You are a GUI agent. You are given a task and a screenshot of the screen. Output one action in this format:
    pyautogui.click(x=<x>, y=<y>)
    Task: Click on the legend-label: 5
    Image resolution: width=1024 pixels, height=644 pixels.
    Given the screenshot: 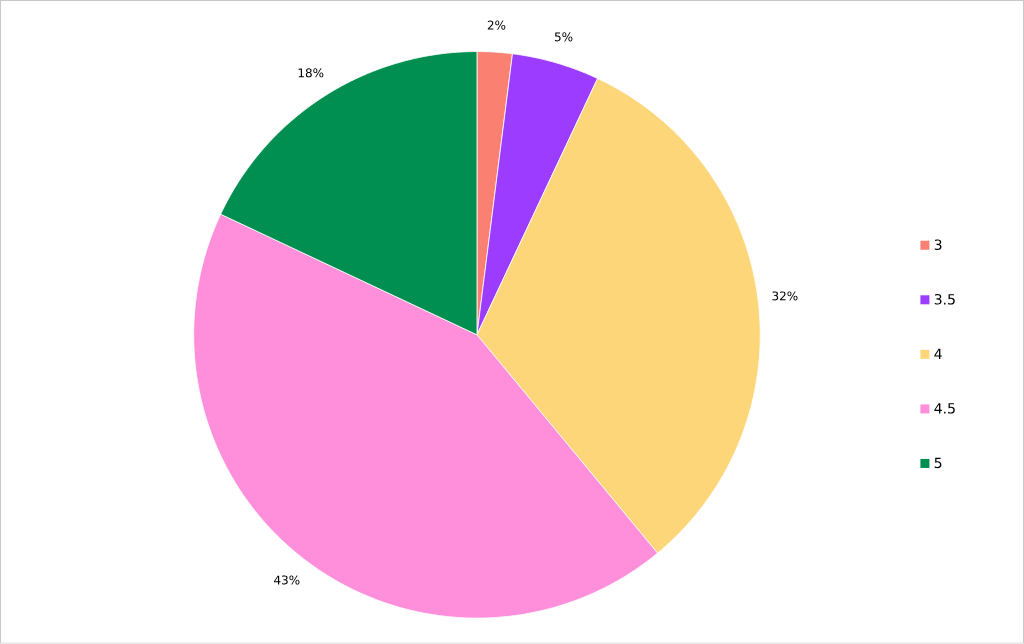 What is the action you would take?
    pyautogui.click(x=938, y=463)
    